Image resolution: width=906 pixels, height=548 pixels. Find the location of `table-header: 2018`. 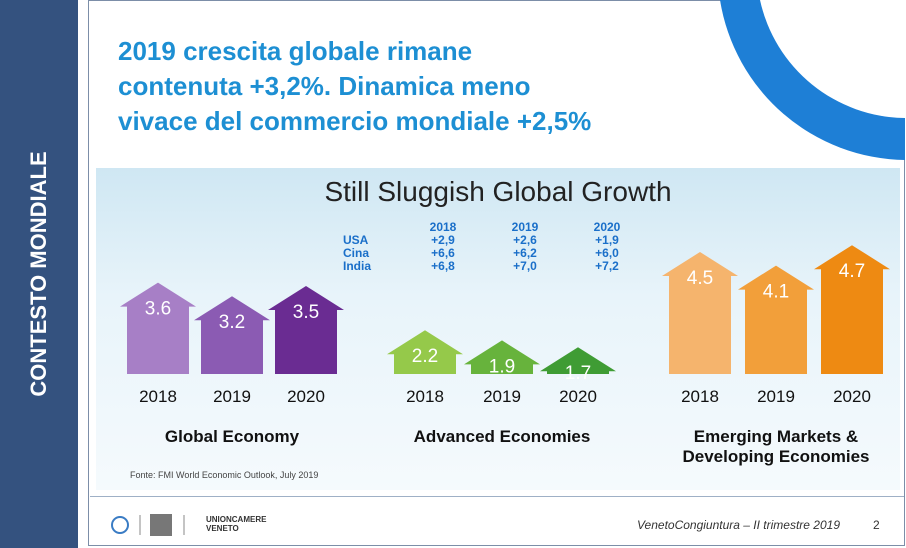

table-header: 2018 is located at coordinates (443, 227).